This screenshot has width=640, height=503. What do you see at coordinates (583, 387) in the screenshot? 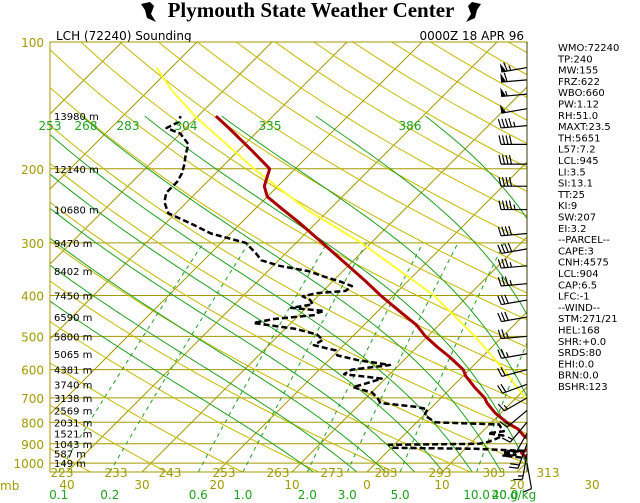
I see `index-entry: BSHR:123` at bounding box center [583, 387].